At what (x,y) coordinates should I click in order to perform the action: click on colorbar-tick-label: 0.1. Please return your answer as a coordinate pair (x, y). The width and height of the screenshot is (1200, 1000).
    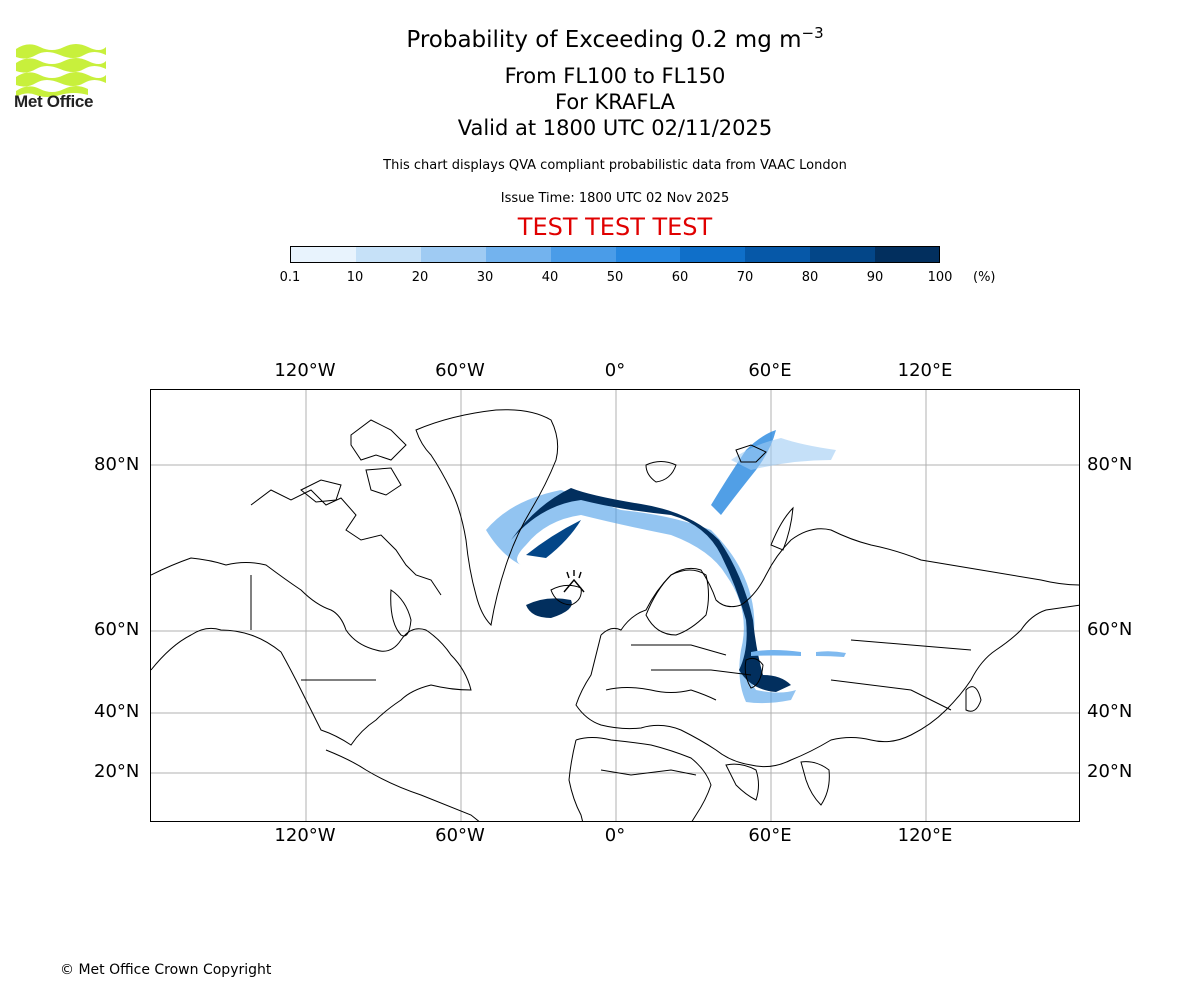
    Looking at the image, I should click on (290, 277).